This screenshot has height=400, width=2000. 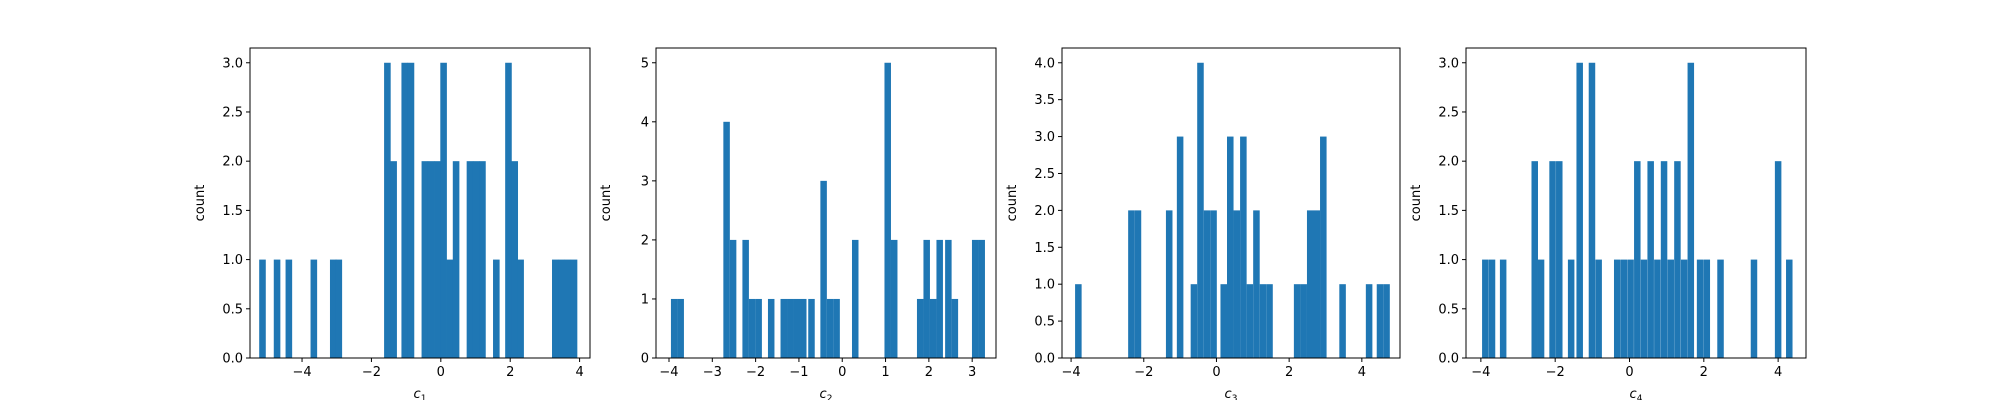 I want to click on x-axis-label: c1, so click(x=420, y=393).